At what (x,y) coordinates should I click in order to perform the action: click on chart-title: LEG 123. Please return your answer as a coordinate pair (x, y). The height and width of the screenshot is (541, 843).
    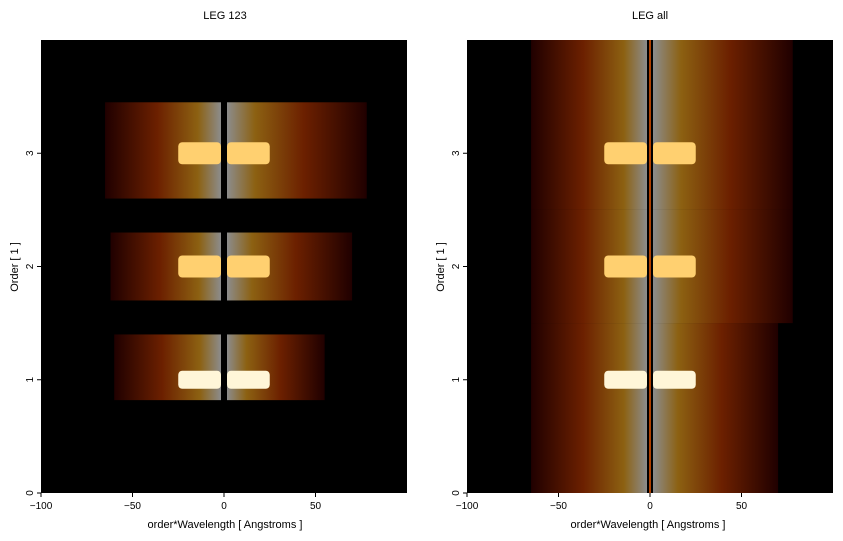
    Looking at the image, I should click on (224, 16).